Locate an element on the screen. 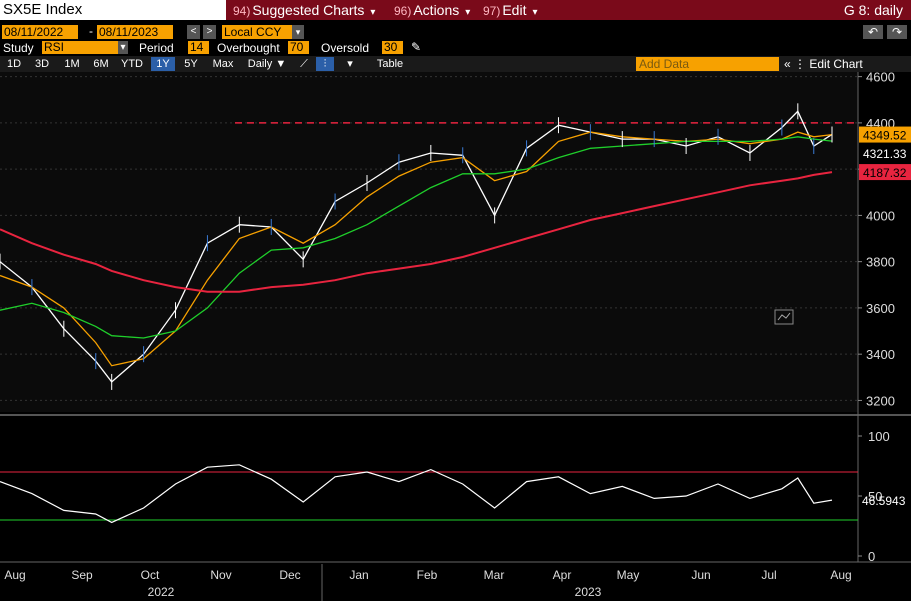 This screenshot has height=601, width=911. range-tab: 3D is located at coordinates (42, 64).